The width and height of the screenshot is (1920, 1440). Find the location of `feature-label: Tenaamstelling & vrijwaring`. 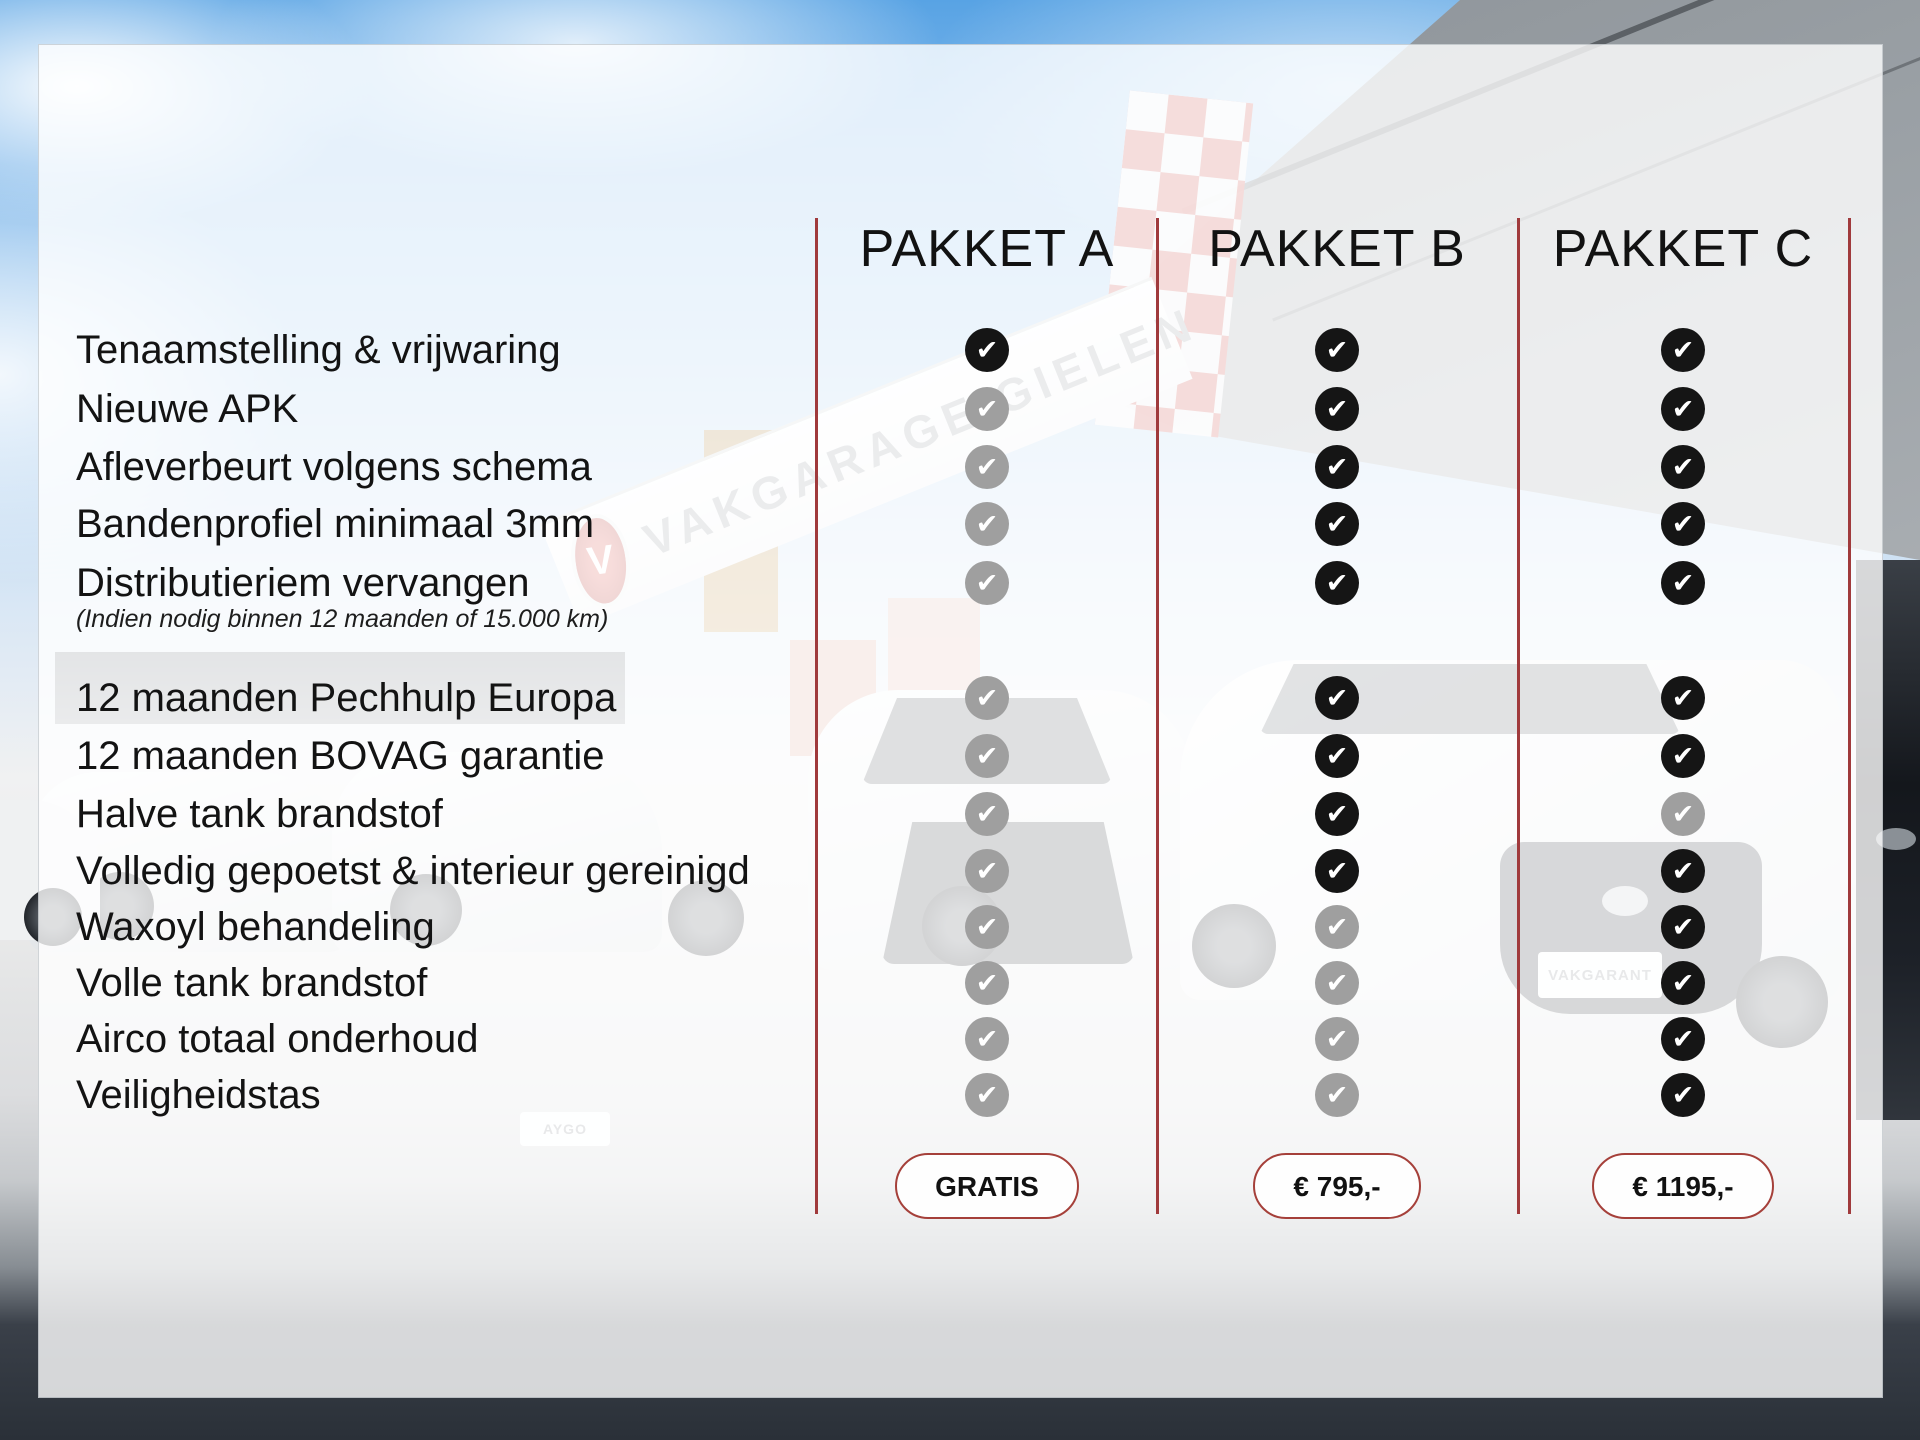

feature-label: Tenaamstelling & vrijwaring is located at coordinates (318, 350).